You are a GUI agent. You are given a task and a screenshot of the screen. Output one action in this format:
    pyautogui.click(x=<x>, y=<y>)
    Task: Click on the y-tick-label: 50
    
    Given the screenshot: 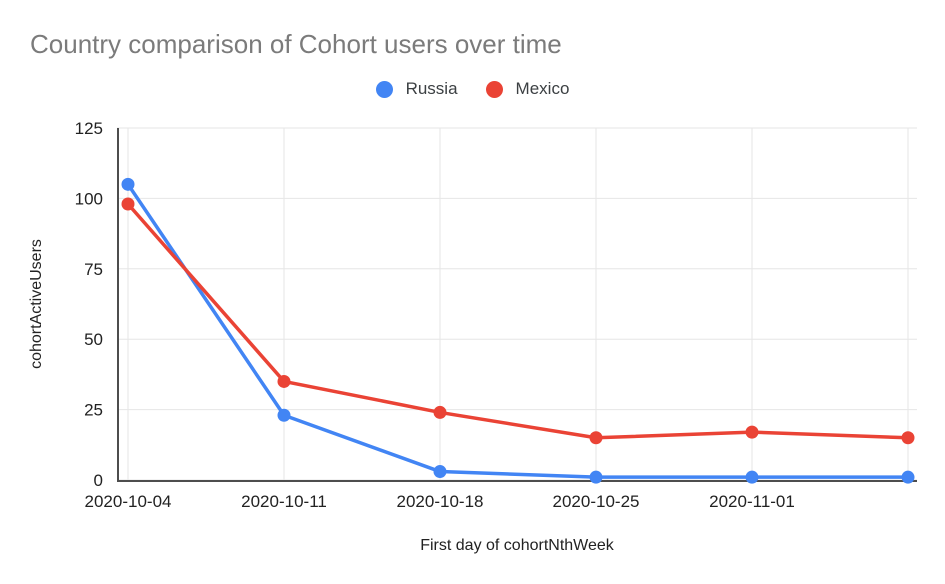 What is the action you would take?
    pyautogui.click(x=93, y=339)
    